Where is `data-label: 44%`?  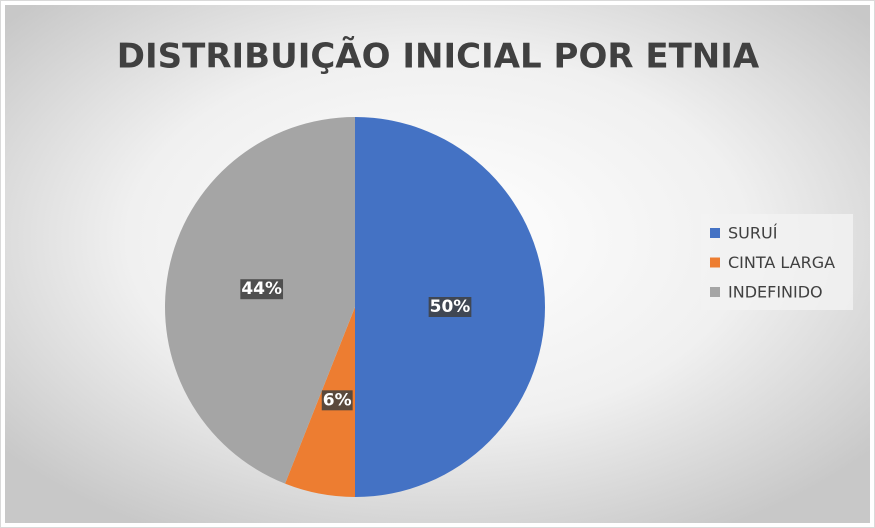
data-label: 44% is located at coordinates (261, 289).